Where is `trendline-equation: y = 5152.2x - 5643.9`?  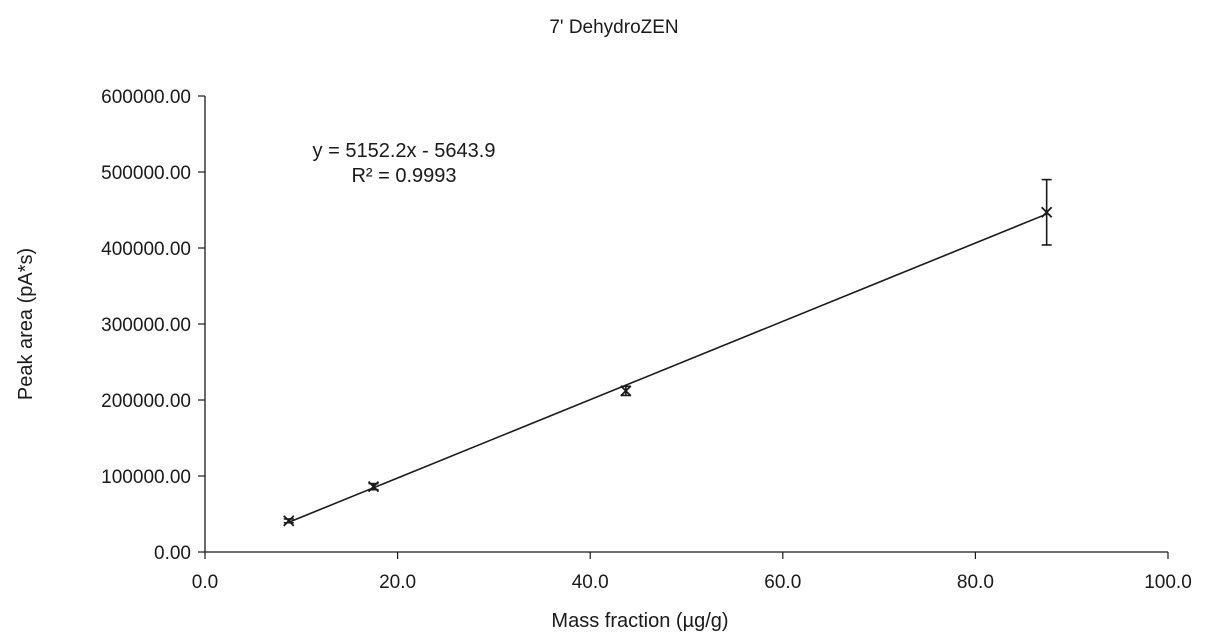
trendline-equation: y = 5152.2x - 5643.9 is located at coordinates (404, 151).